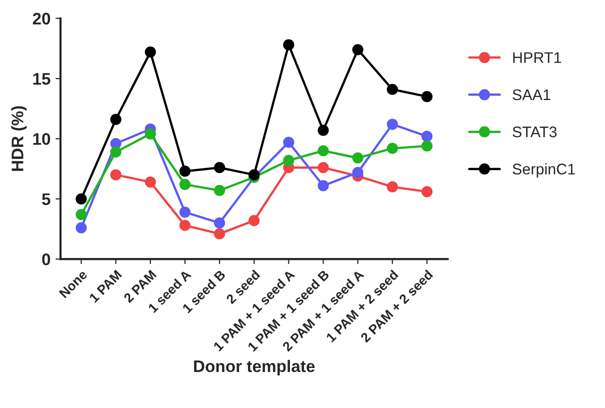 This screenshot has width=605, height=408. I want to click on y-tick-label: 5, so click(46, 199).